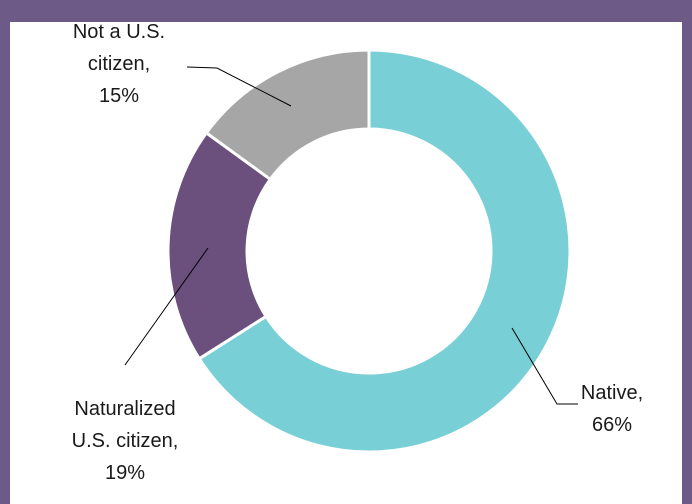  I want to click on value-label: 19%, so click(125, 473).